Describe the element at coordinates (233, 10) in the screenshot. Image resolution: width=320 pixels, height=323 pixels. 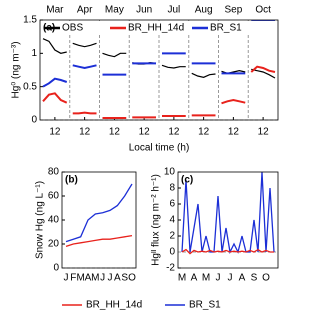
I see `month-label: Sep` at that location.